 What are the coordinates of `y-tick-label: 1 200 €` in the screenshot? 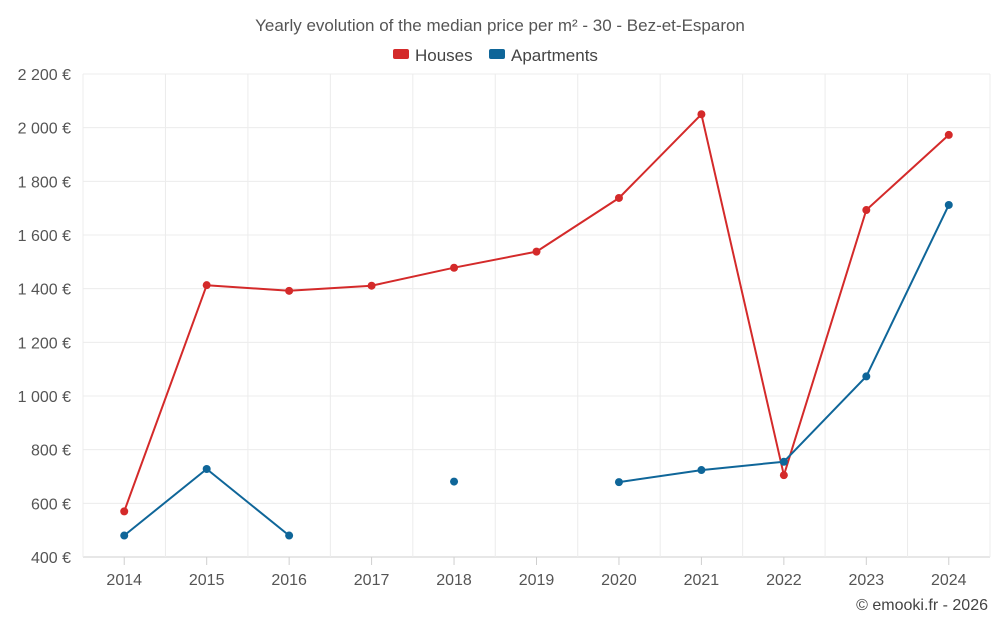 It's located at (44, 343).